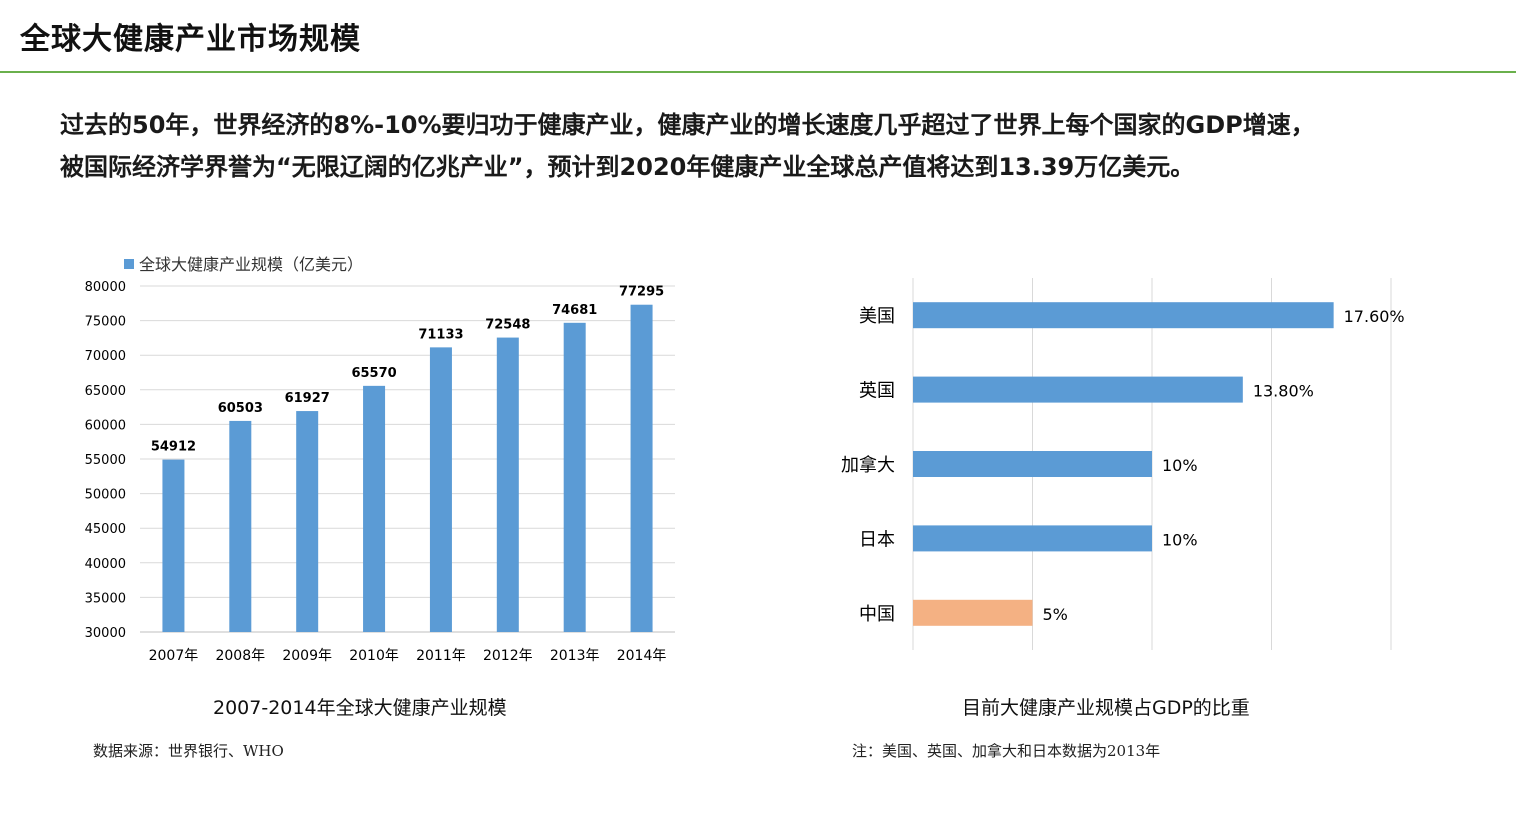 The height and width of the screenshot is (816, 1516). I want to click on left-chart-caption: 2007-2014年全球大健康产业规模, so click(360, 708).